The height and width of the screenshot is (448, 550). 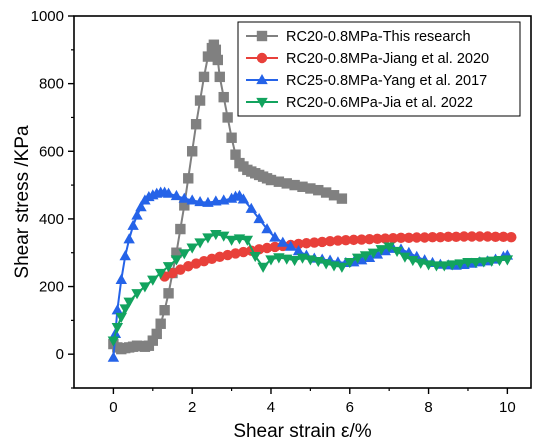 What do you see at coordinates (350, 407) in the screenshot?
I see `x-tick-label: 6` at bounding box center [350, 407].